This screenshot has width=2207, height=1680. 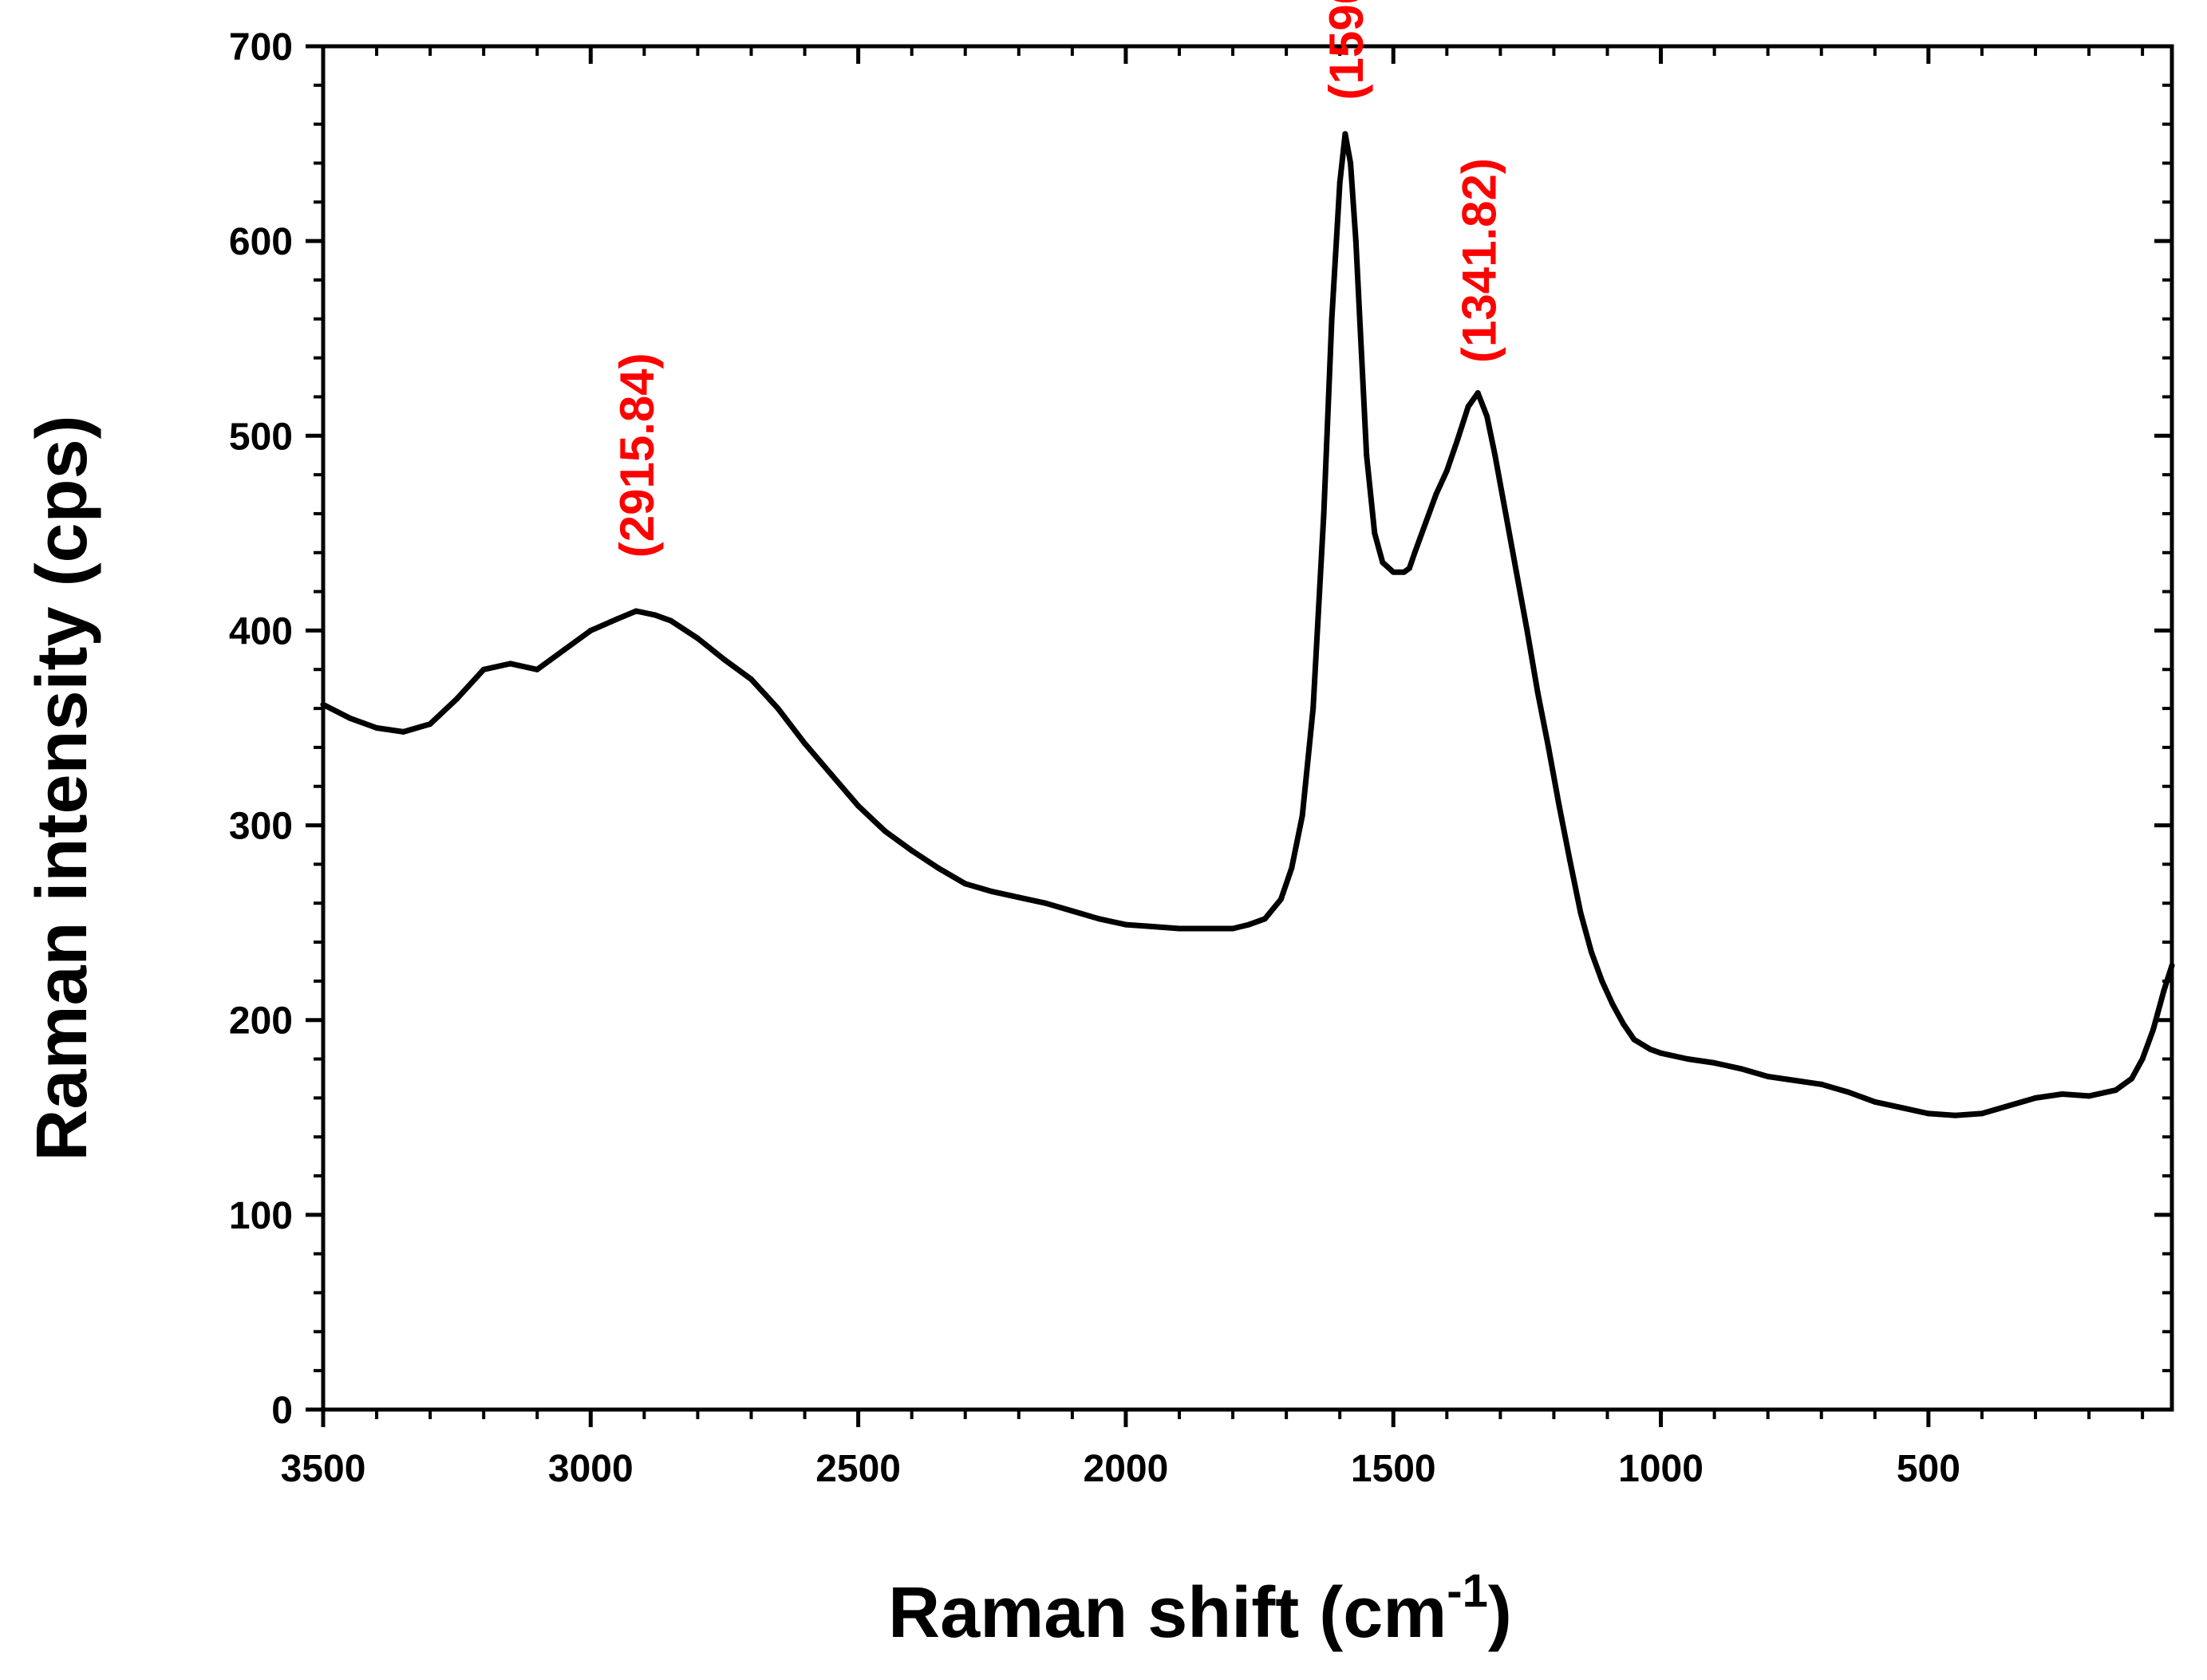 I want to click on x-tick-label: 2000, so click(x=1126, y=1469).